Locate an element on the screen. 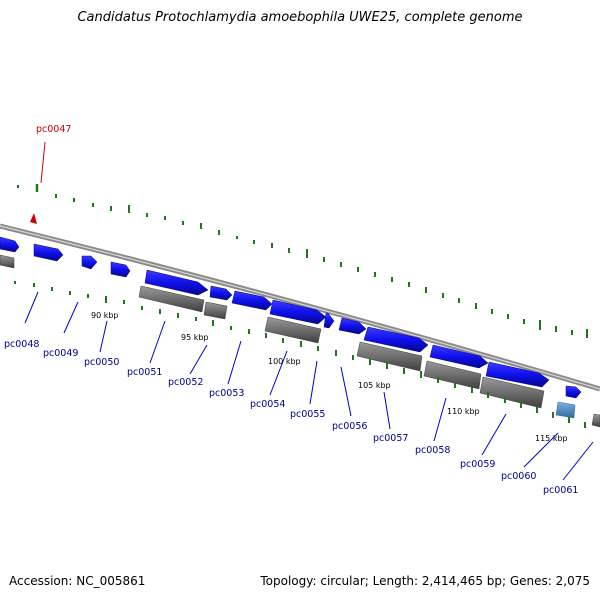 This screenshot has width=600, height=600. accession-text: Accession: NC_005861 is located at coordinates (77, 581).